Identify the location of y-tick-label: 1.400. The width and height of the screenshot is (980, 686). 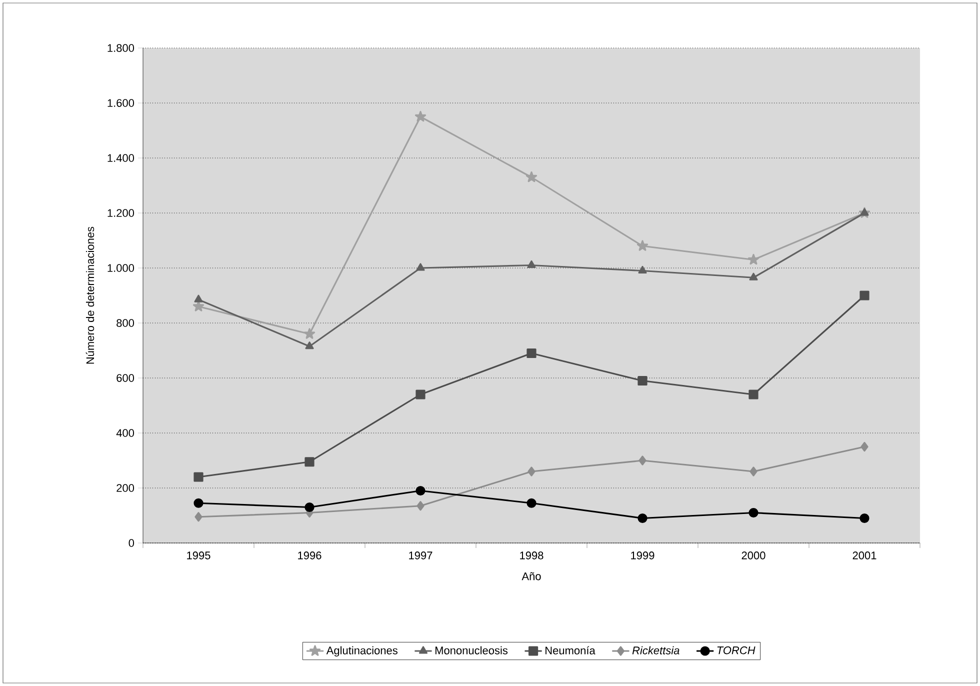
(121, 158).